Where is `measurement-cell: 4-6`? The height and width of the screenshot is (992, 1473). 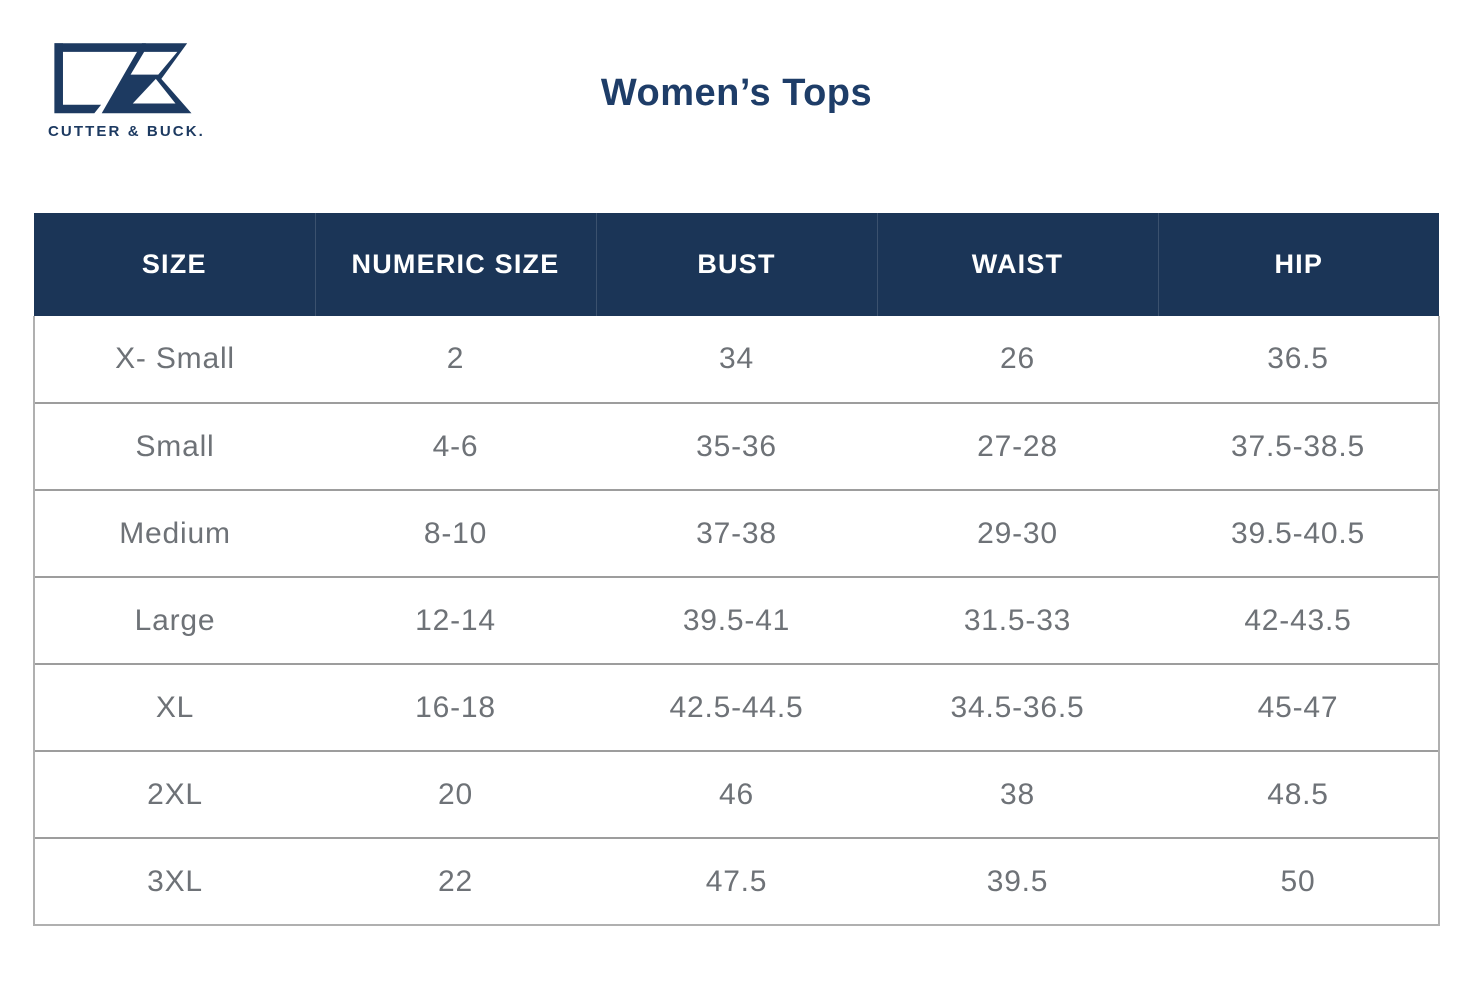 measurement-cell: 4-6 is located at coordinates (455, 446).